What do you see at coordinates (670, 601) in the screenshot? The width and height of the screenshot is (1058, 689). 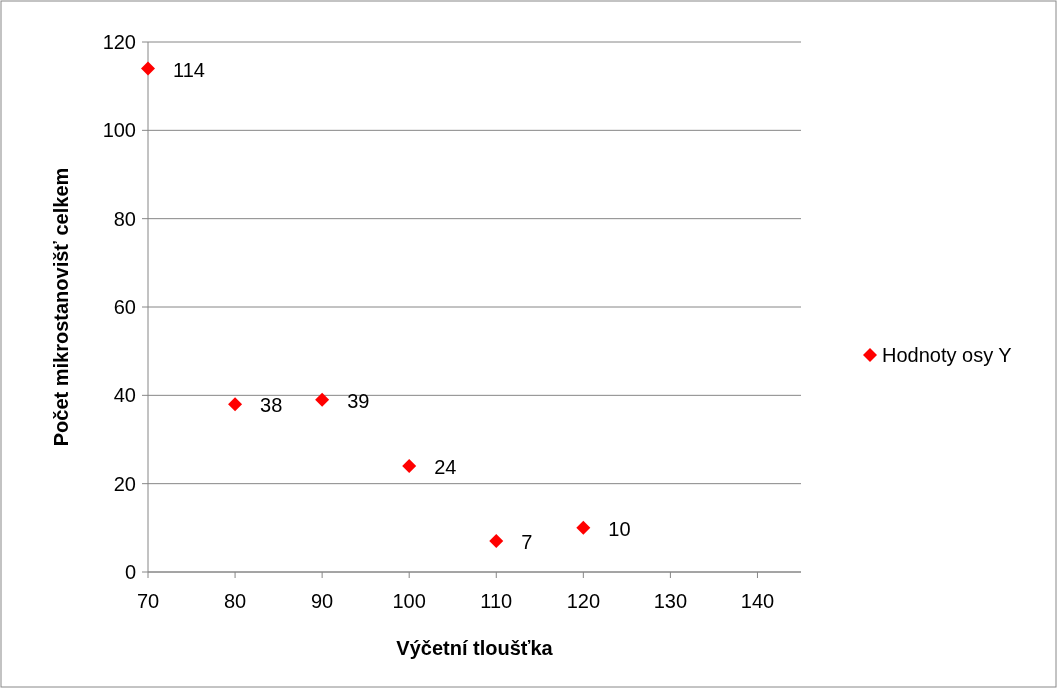 I see `x-tick-label: 130` at bounding box center [670, 601].